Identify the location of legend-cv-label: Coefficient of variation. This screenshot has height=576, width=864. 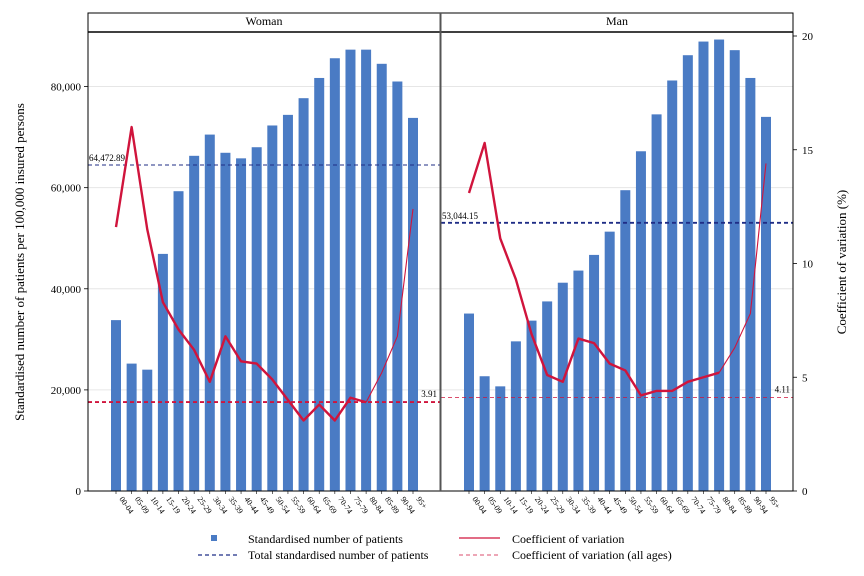
(568, 539).